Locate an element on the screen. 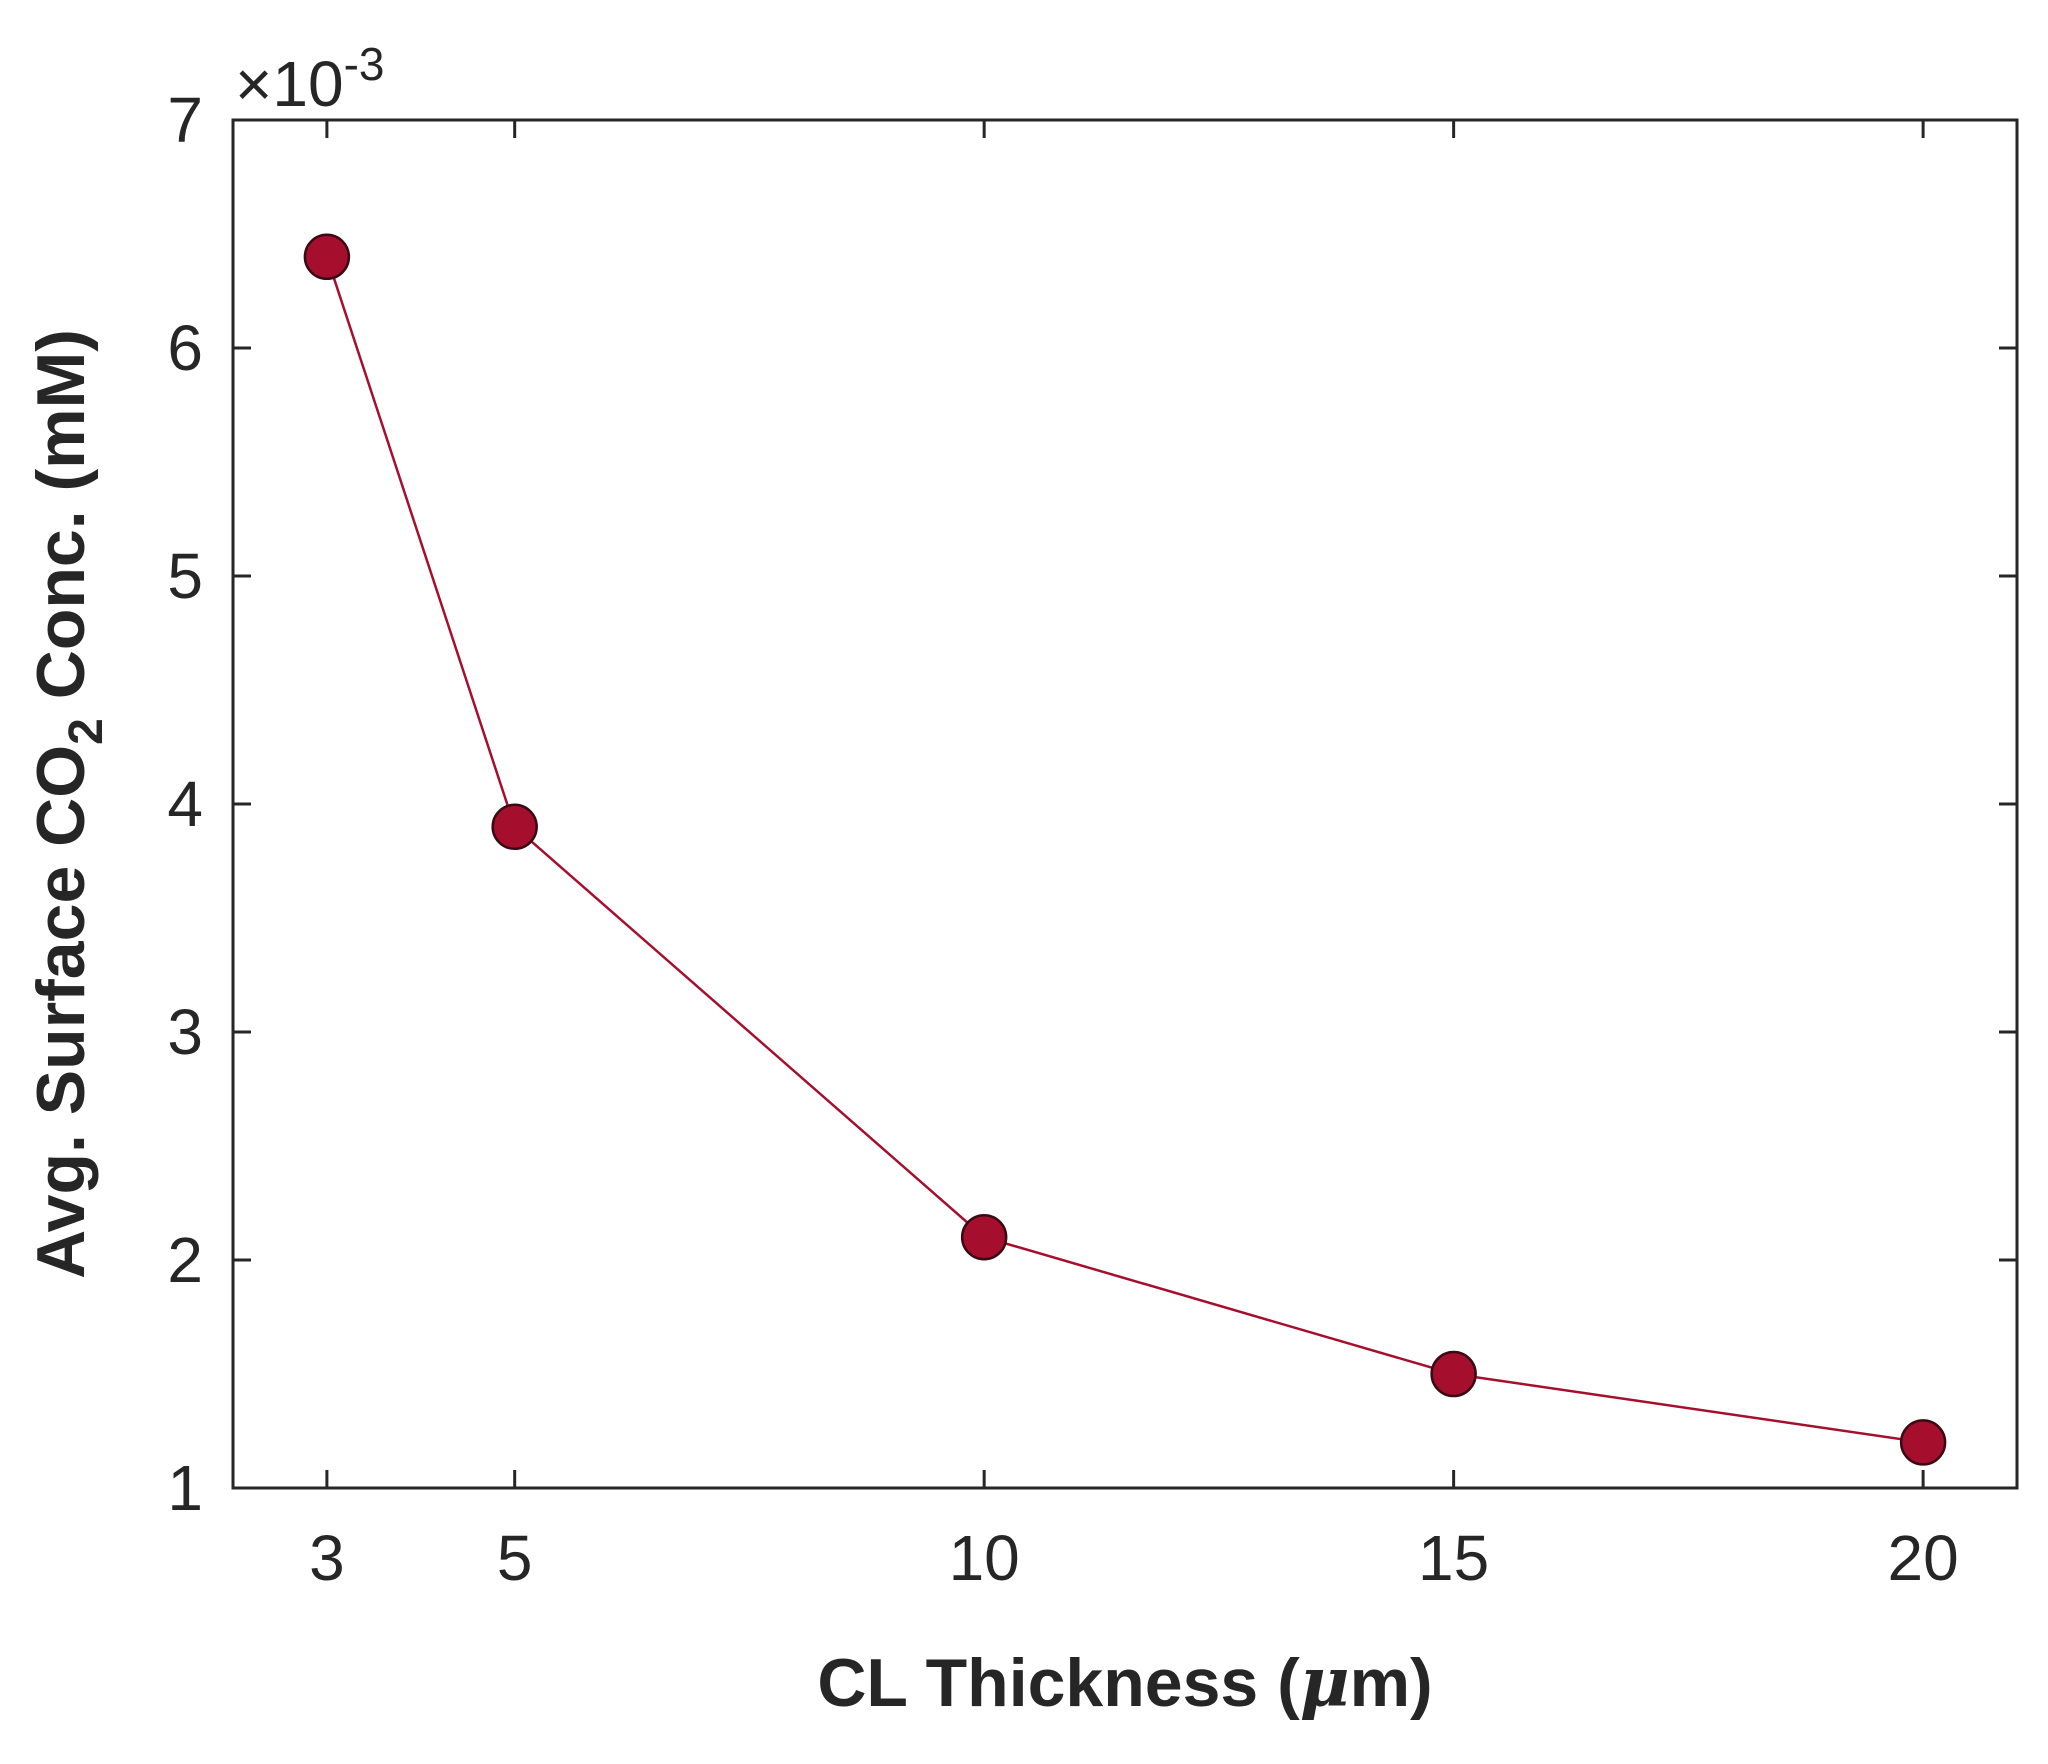 This screenshot has height=1764, width=2048. x-tick-label: 10 is located at coordinates (984, 1558).